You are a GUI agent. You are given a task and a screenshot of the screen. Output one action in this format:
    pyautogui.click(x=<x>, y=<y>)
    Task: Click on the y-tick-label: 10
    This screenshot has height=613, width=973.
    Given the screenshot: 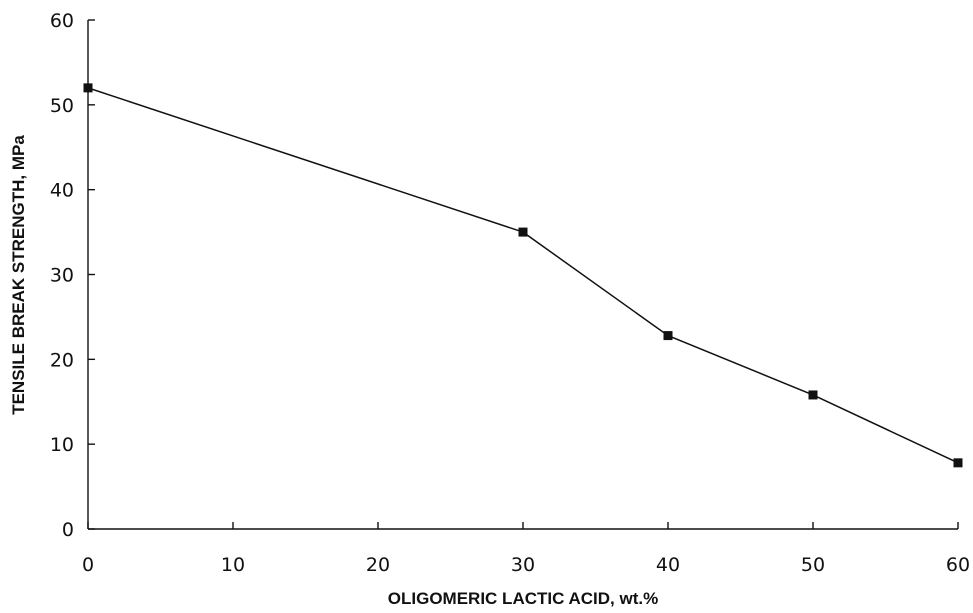 What is the action you would take?
    pyautogui.click(x=62, y=445)
    